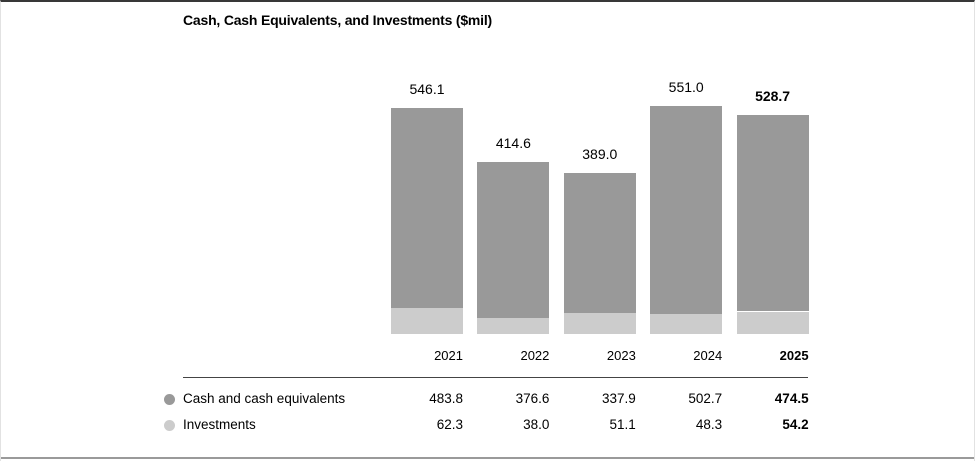  Describe the element at coordinates (621, 355) in the screenshot. I see `year-label-2023: 2023` at that location.